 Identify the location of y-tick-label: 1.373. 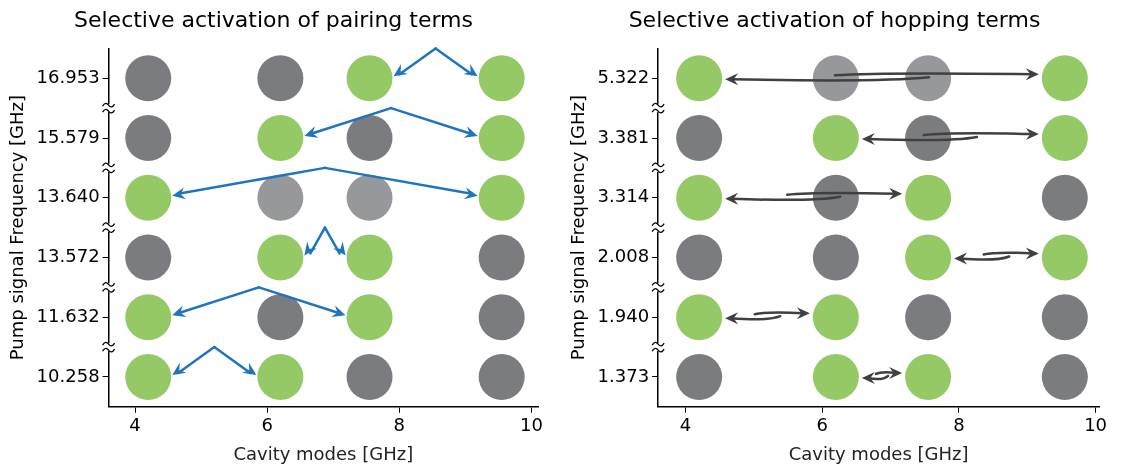
(623, 375).